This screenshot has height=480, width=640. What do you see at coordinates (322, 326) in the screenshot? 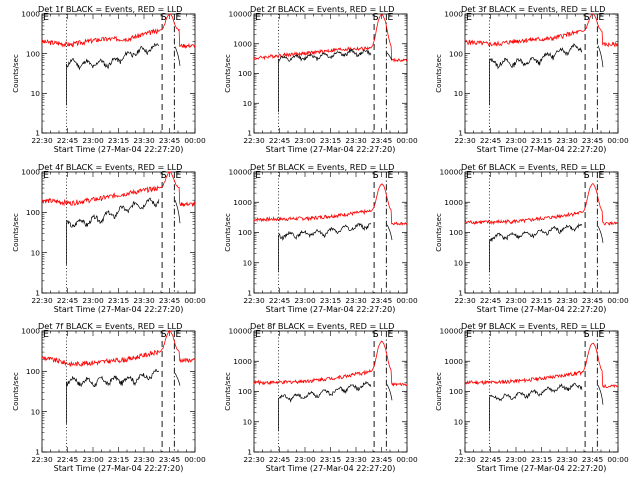
I see `chart-title: Det 8f BLACK = Events, RED = LLD` at bounding box center [322, 326].